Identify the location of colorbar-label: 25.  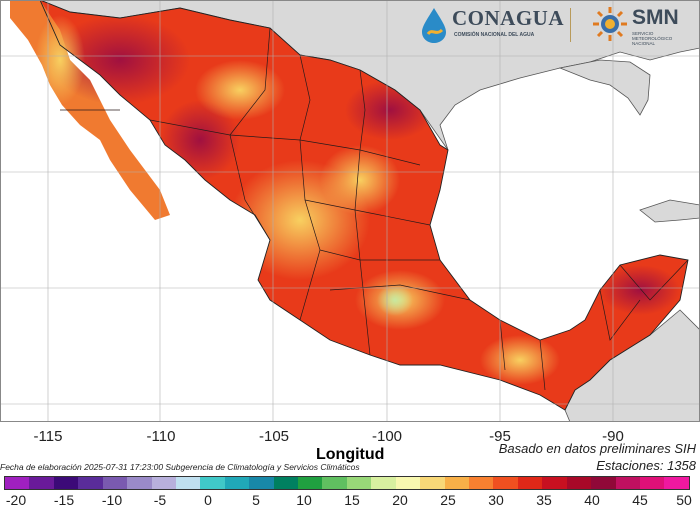
(448, 500).